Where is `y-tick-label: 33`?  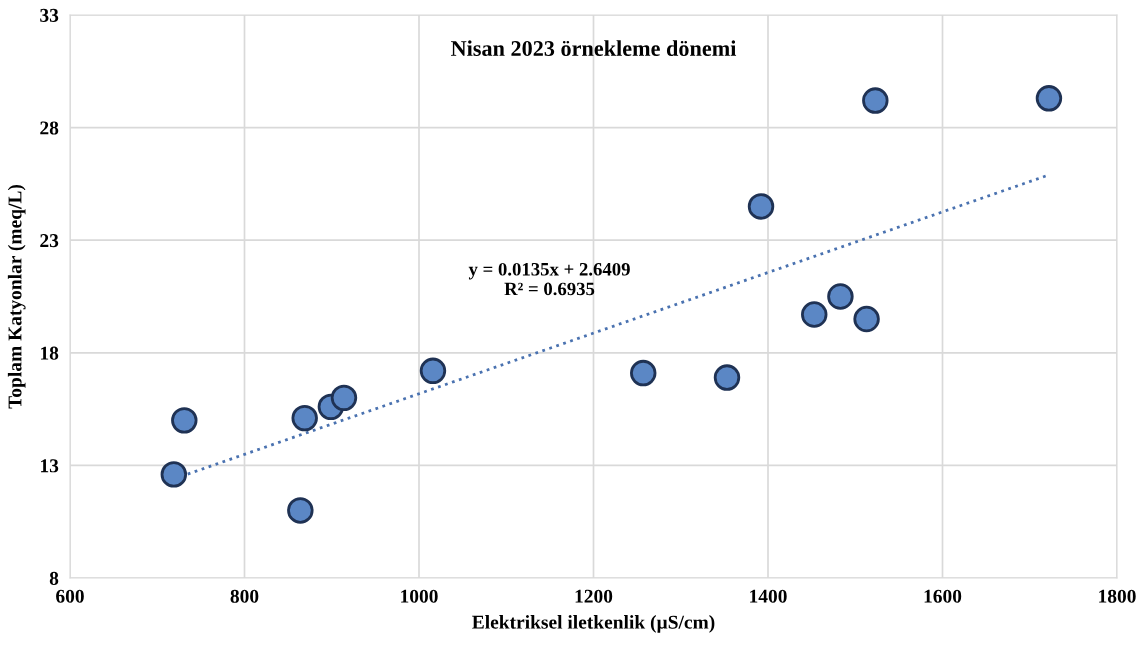
y-tick-label: 33 is located at coordinates (49, 15).